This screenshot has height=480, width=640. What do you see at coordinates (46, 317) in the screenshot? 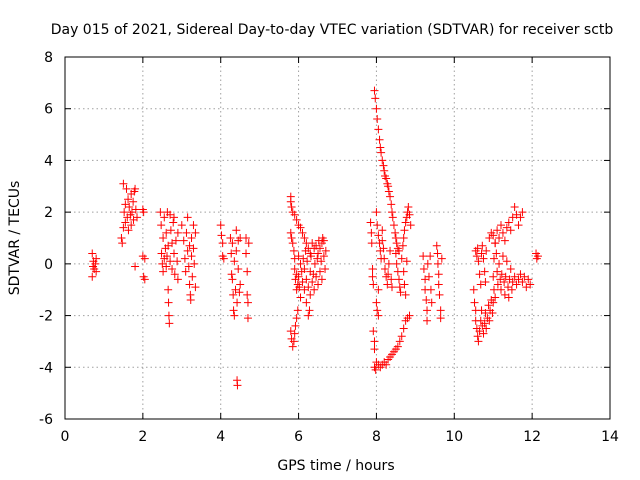
I see `y-tick-label: -2` at bounding box center [46, 317].